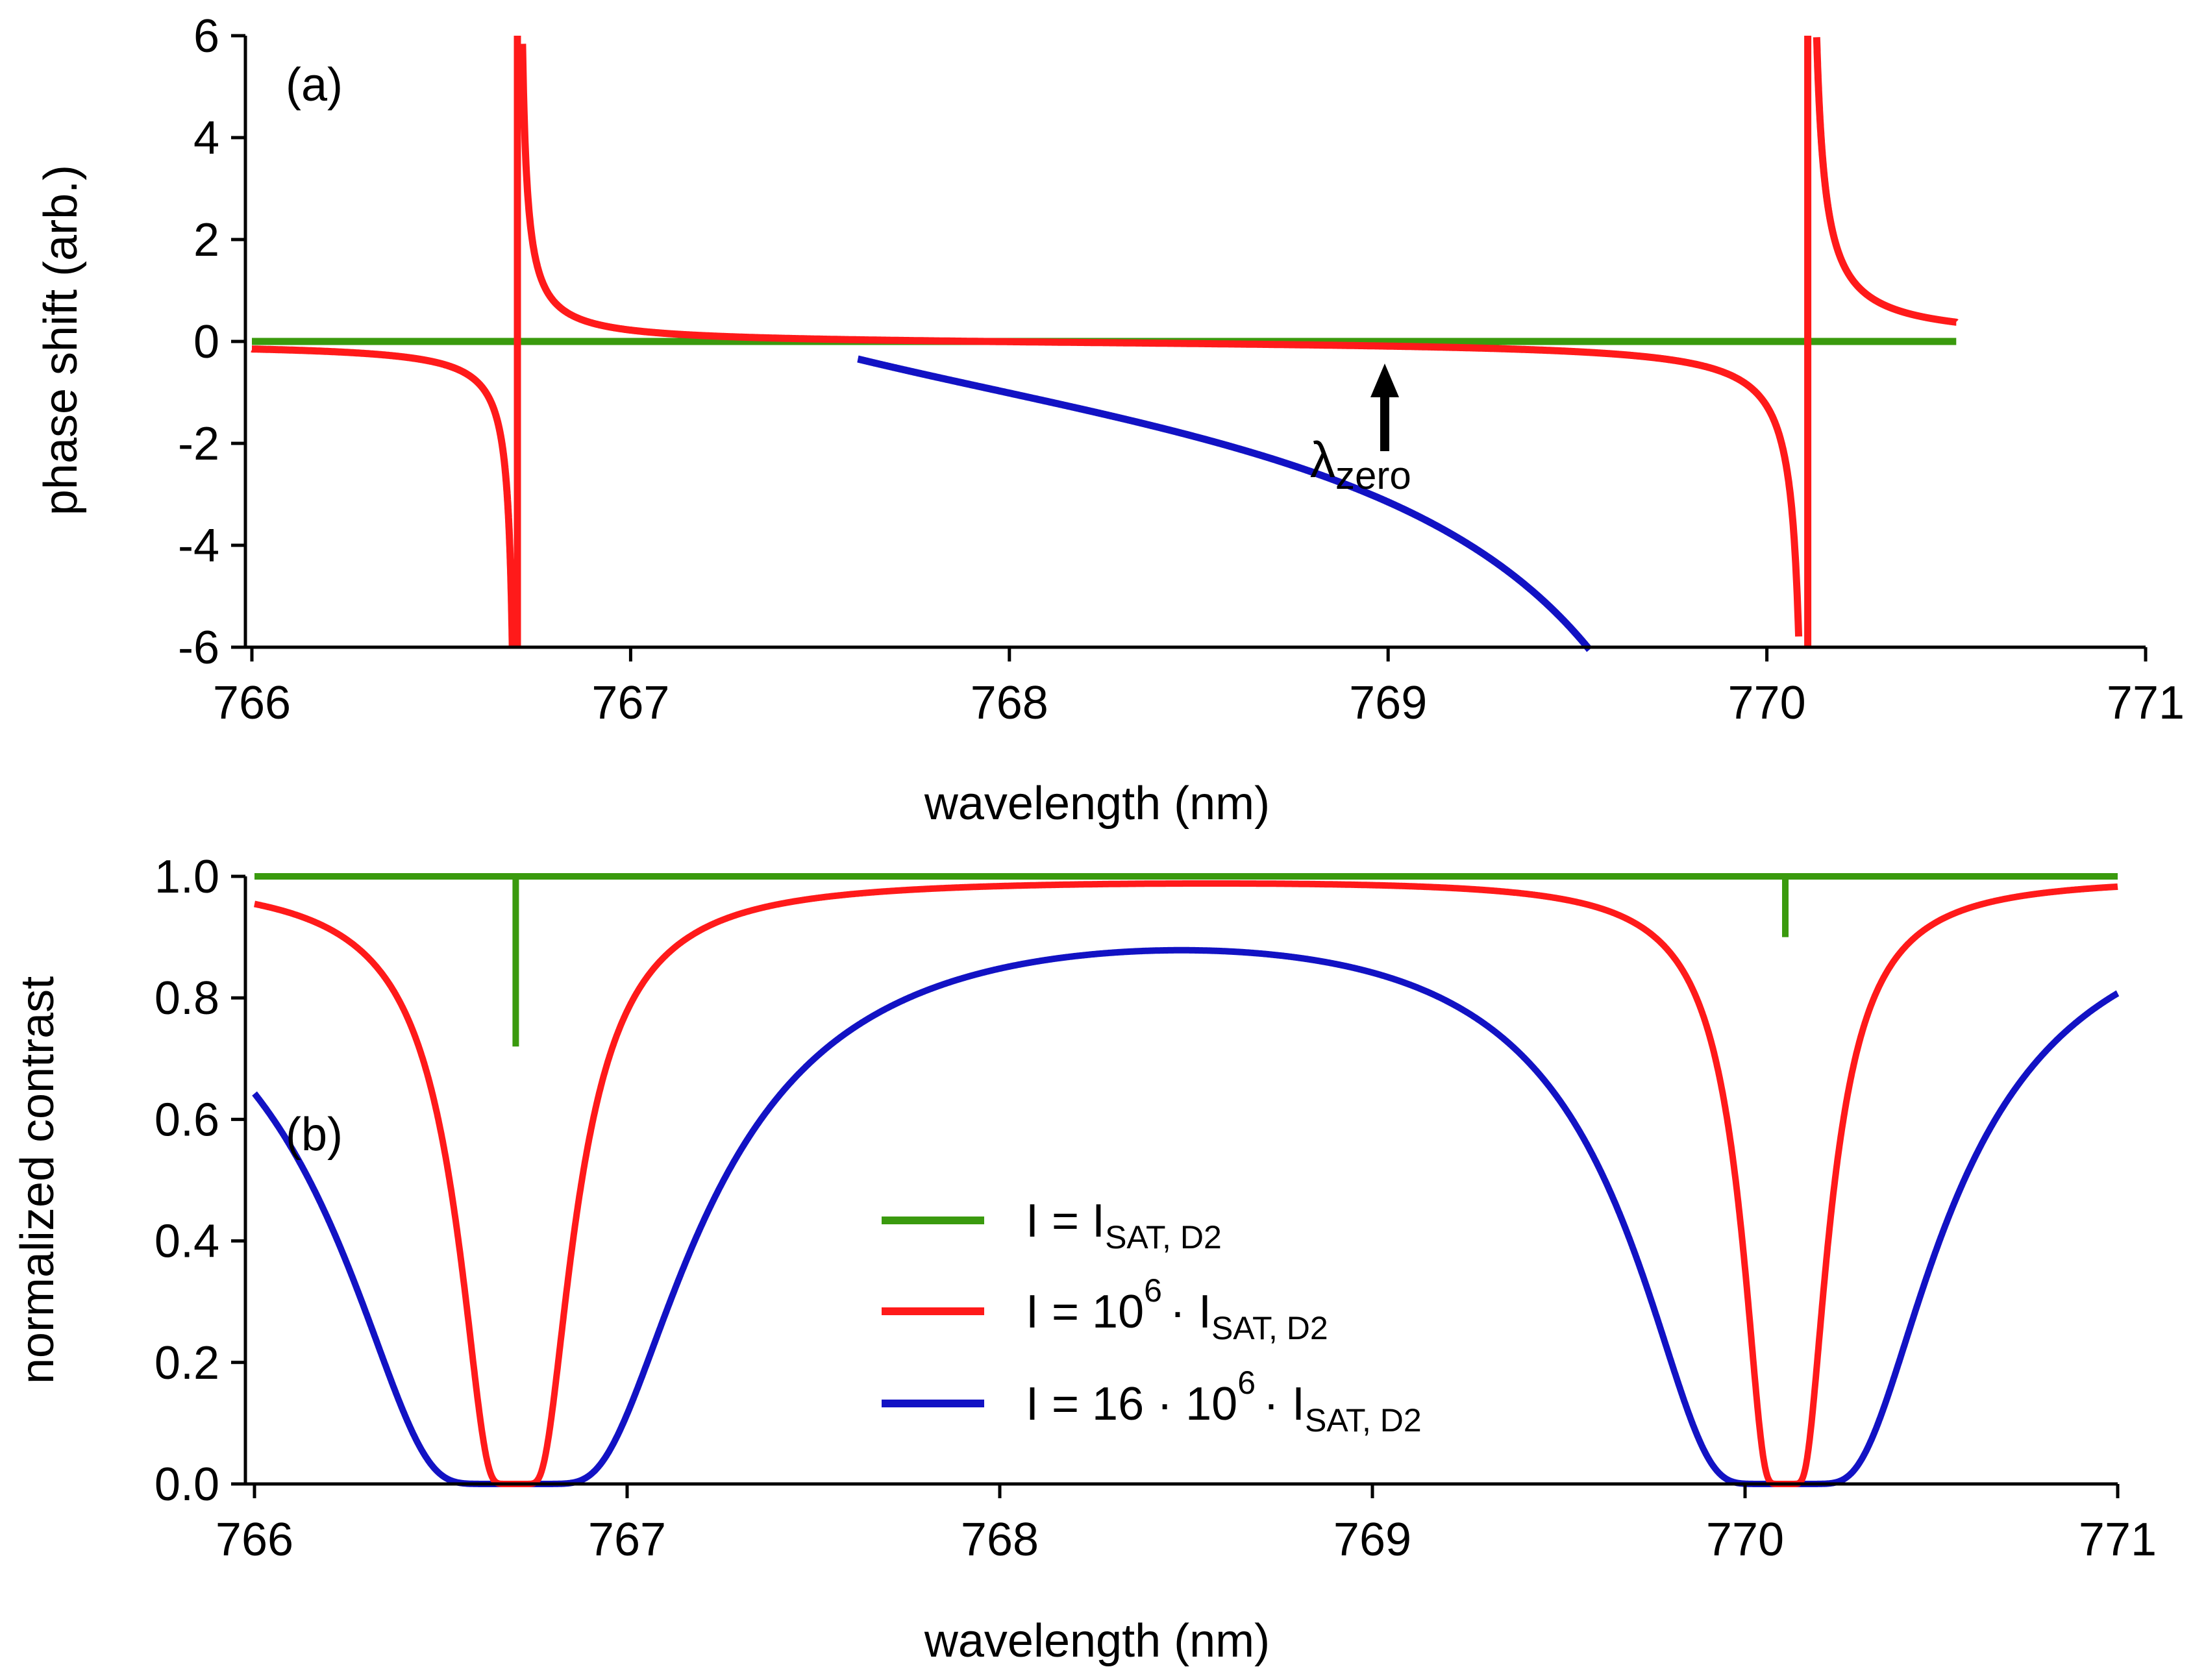 This screenshot has height=1680, width=2193. What do you see at coordinates (1745, 1540) in the screenshot?
I see `panel-b-x-tick-label: 770` at bounding box center [1745, 1540].